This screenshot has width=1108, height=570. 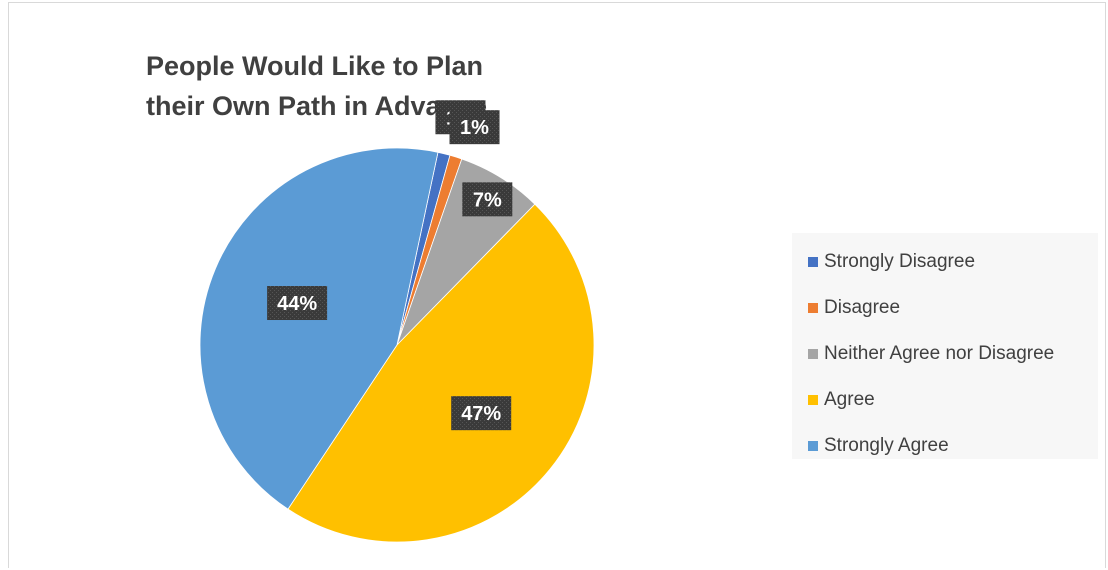 I want to click on chart-title-line-1: People Would Like to Plan, so click(x=315, y=66).